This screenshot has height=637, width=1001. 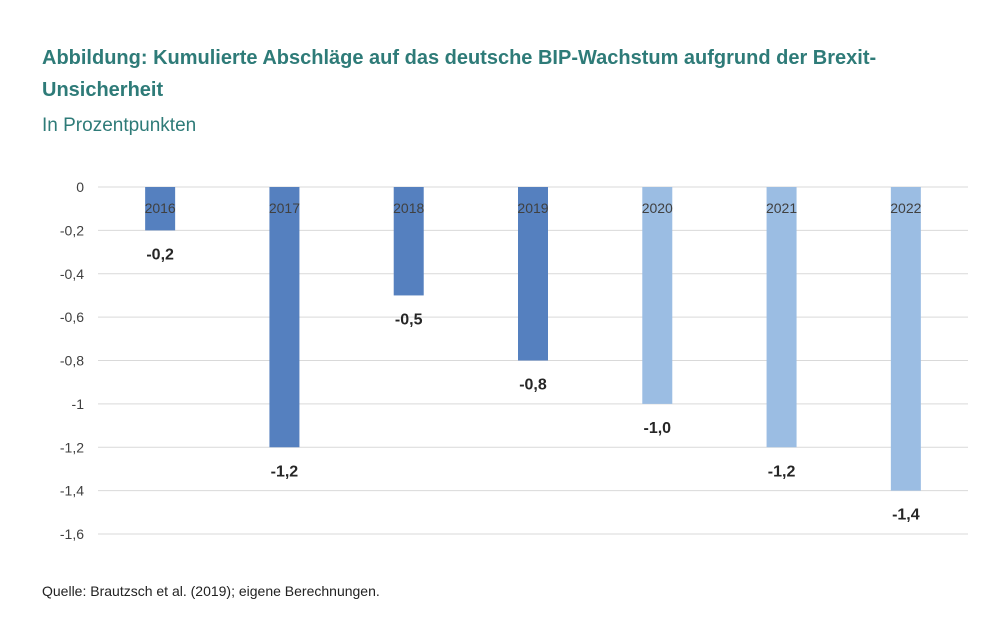 What do you see at coordinates (119, 125) in the screenshot?
I see `chart-subtitle: In Prozentpunkten` at bounding box center [119, 125].